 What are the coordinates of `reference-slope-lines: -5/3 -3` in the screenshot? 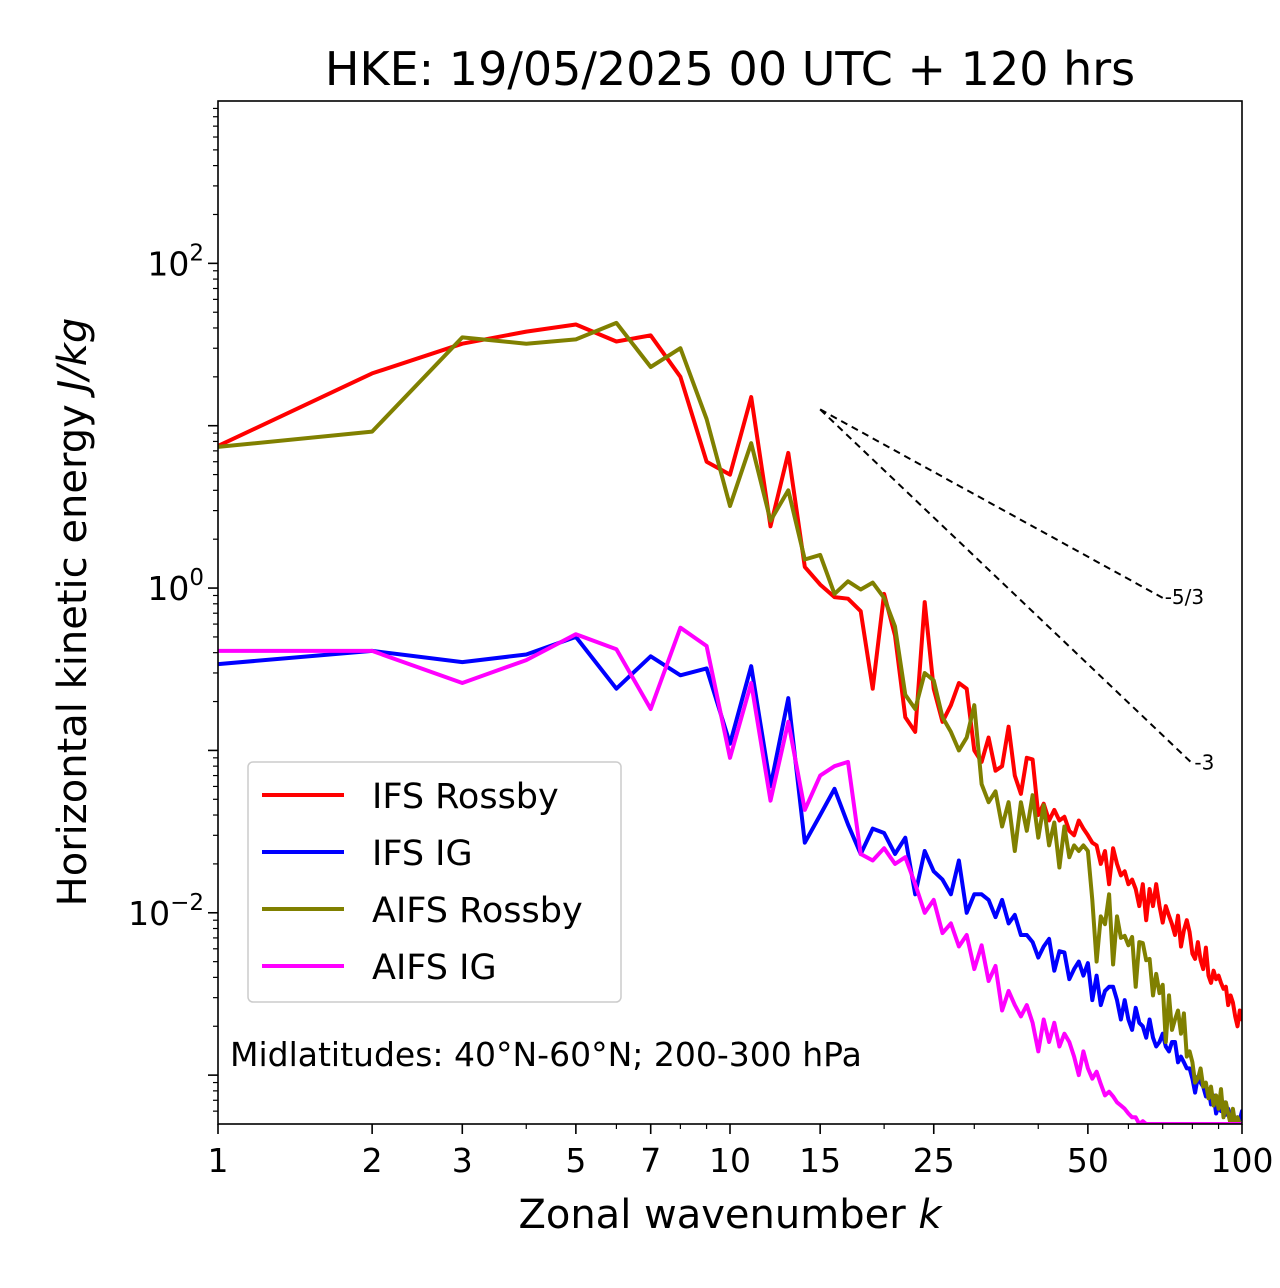 It's located at (1016, 591).